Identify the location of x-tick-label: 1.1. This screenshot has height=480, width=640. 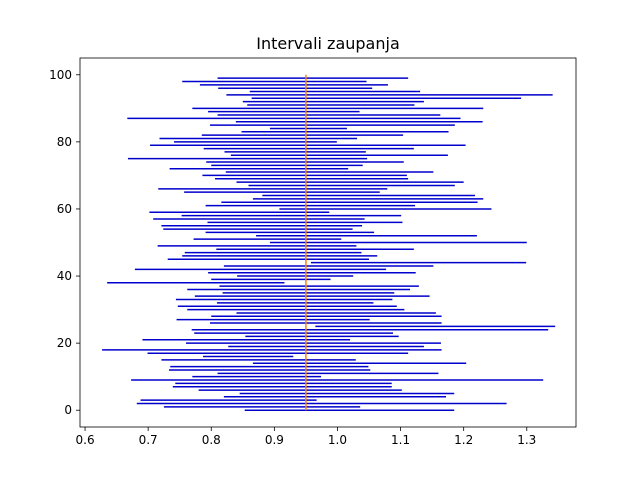
(400, 440).